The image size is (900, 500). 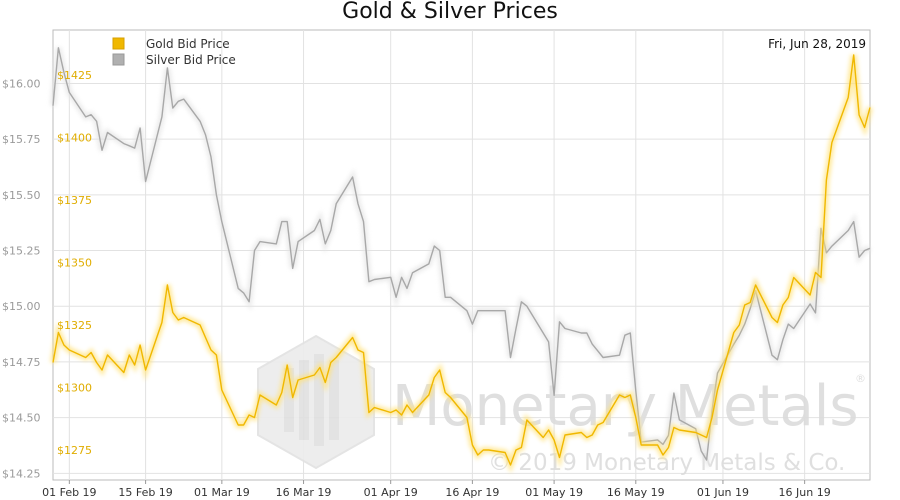 What do you see at coordinates (21, 251) in the screenshot?
I see `y-left-tick-label: $15.25` at bounding box center [21, 251].